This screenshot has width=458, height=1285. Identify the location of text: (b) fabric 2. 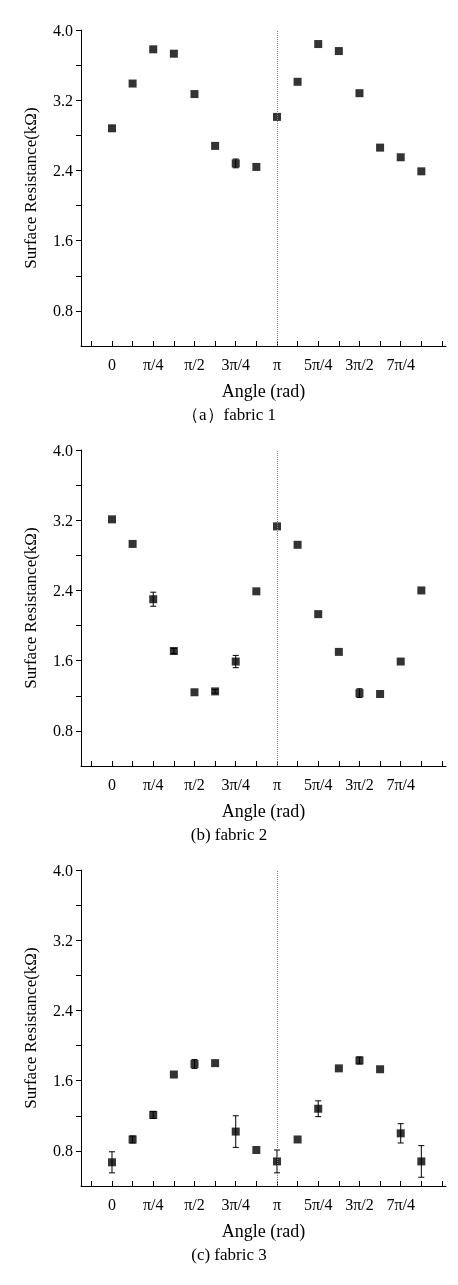
(229, 834).